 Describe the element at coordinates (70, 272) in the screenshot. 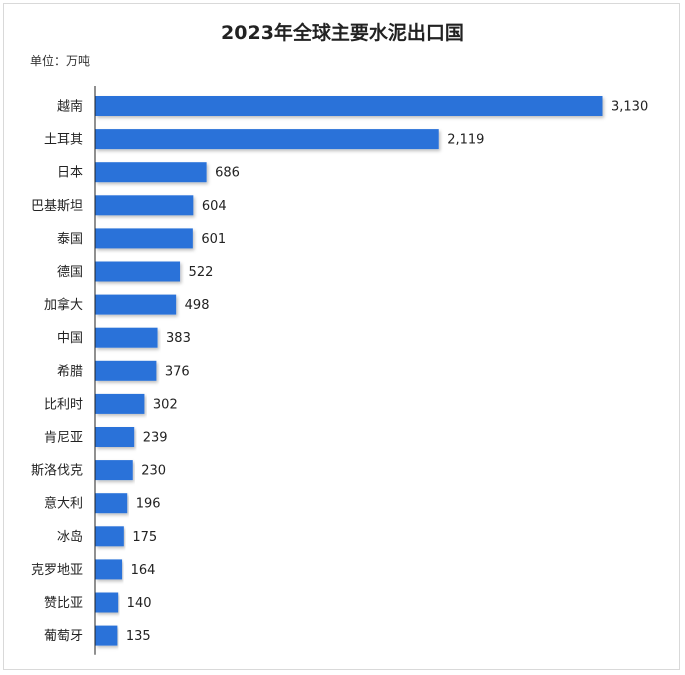

I see `category-label-5: 德国` at that location.